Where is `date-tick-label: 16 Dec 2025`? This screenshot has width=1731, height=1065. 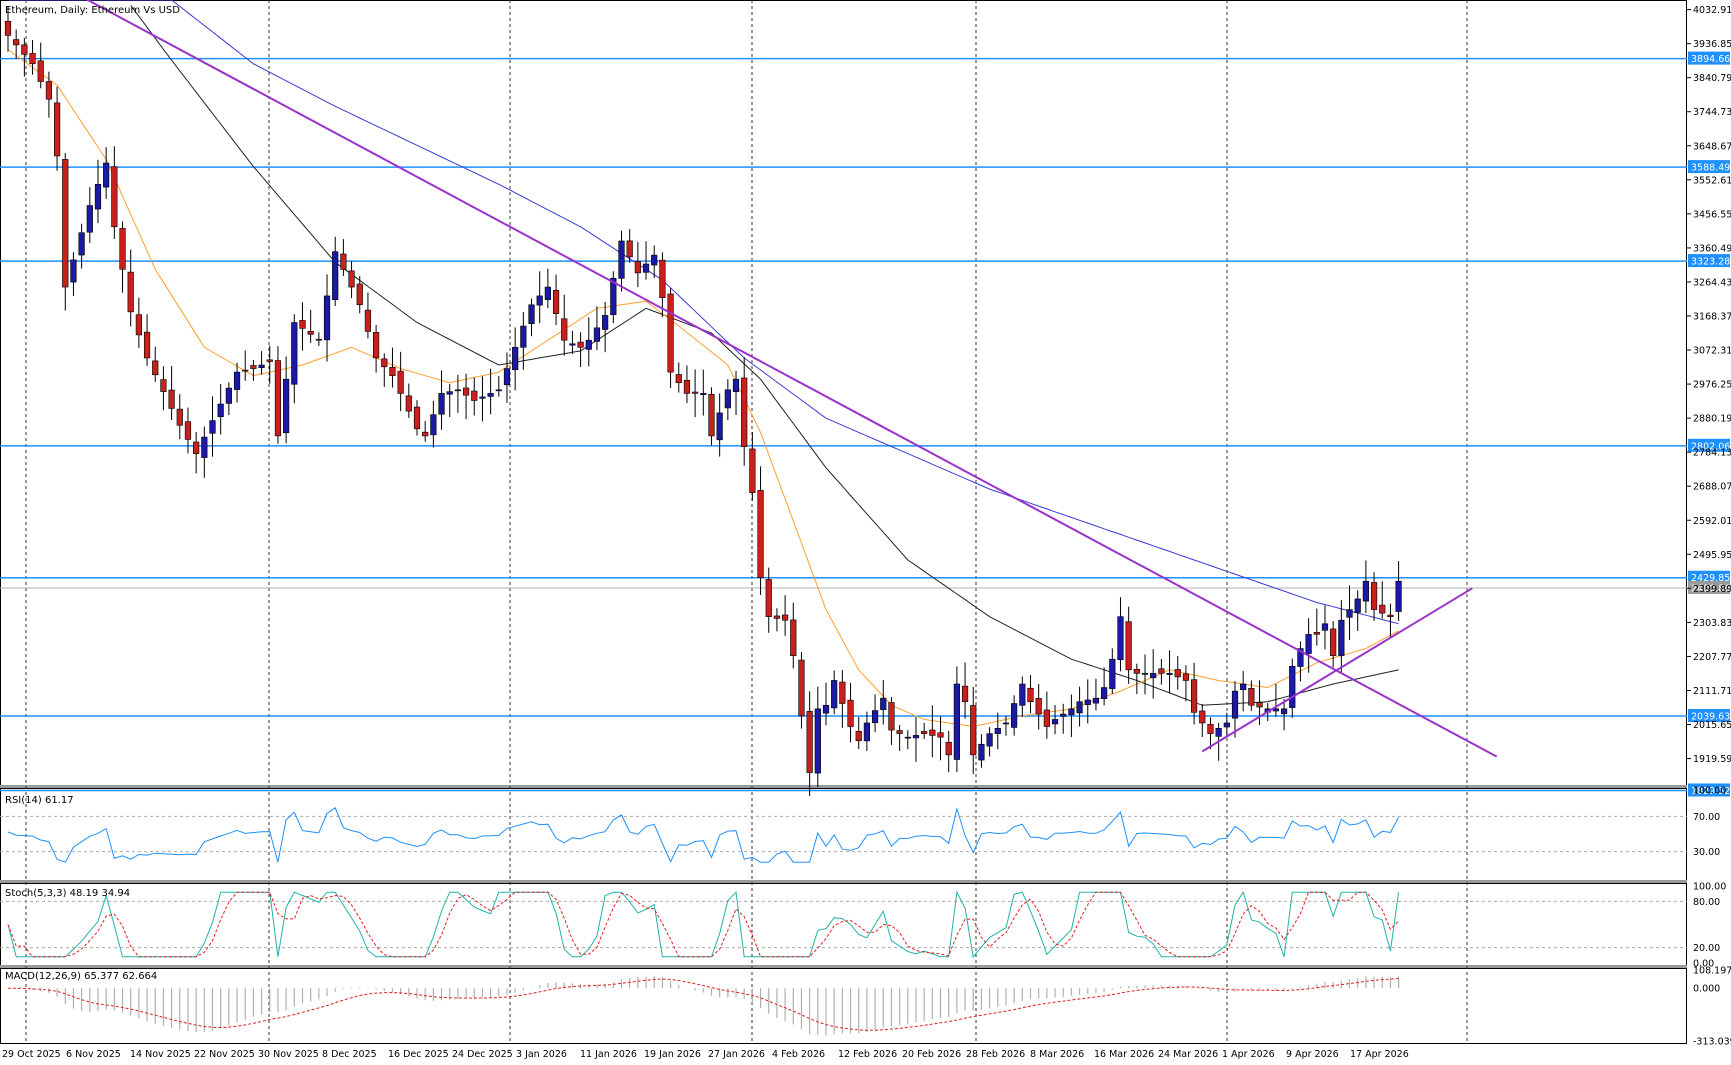 date-tick-label: 16 Dec 2025 is located at coordinates (418, 1054).